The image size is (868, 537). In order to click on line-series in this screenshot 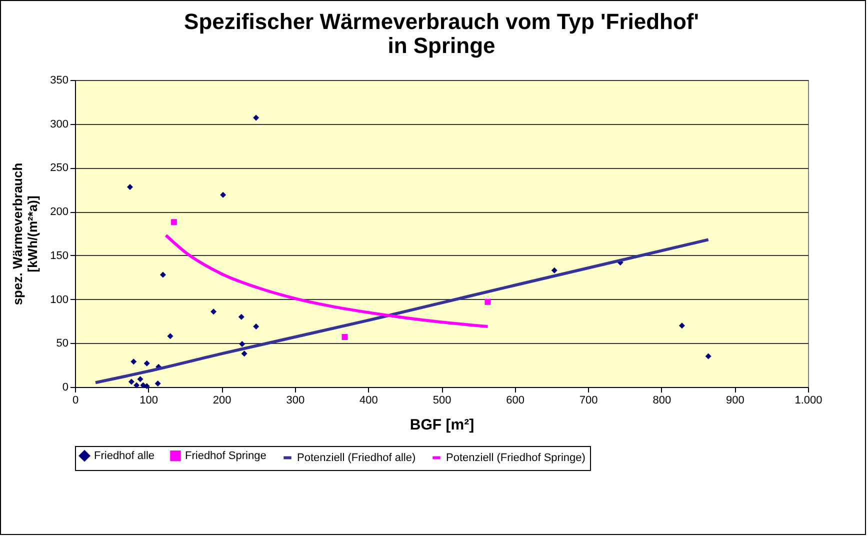, I will do `click(327, 281)`.